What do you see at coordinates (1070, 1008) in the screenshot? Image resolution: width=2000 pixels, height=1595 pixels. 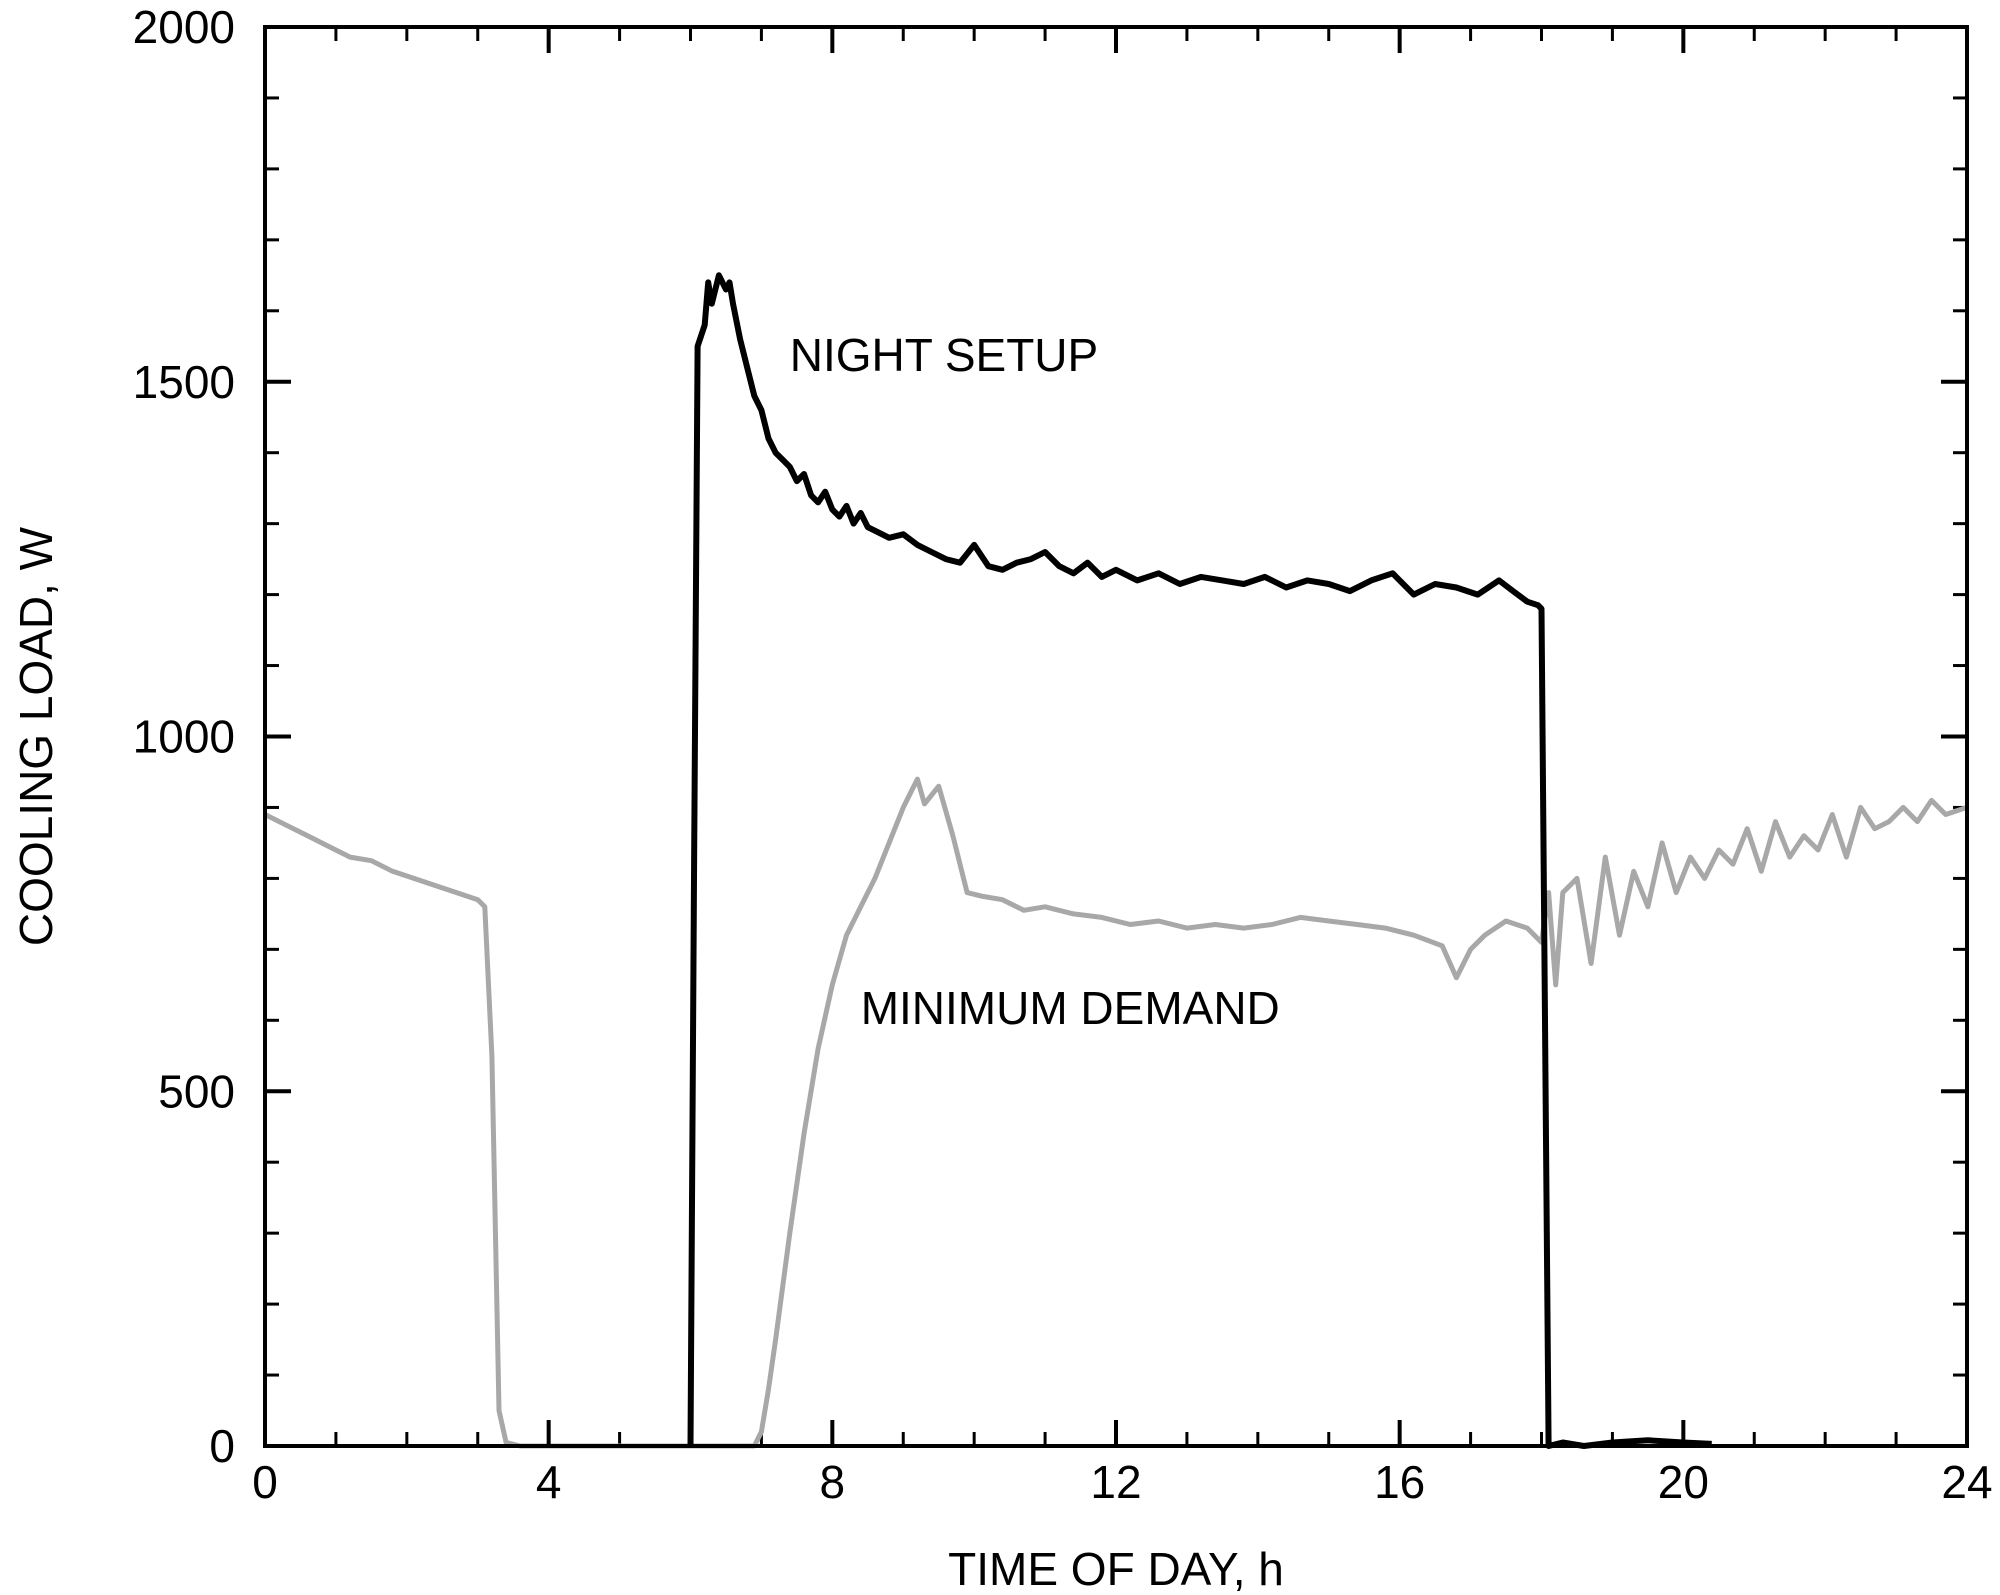 I see `annotation-minimum-demand: MINIMUM DEMAND` at bounding box center [1070, 1008].